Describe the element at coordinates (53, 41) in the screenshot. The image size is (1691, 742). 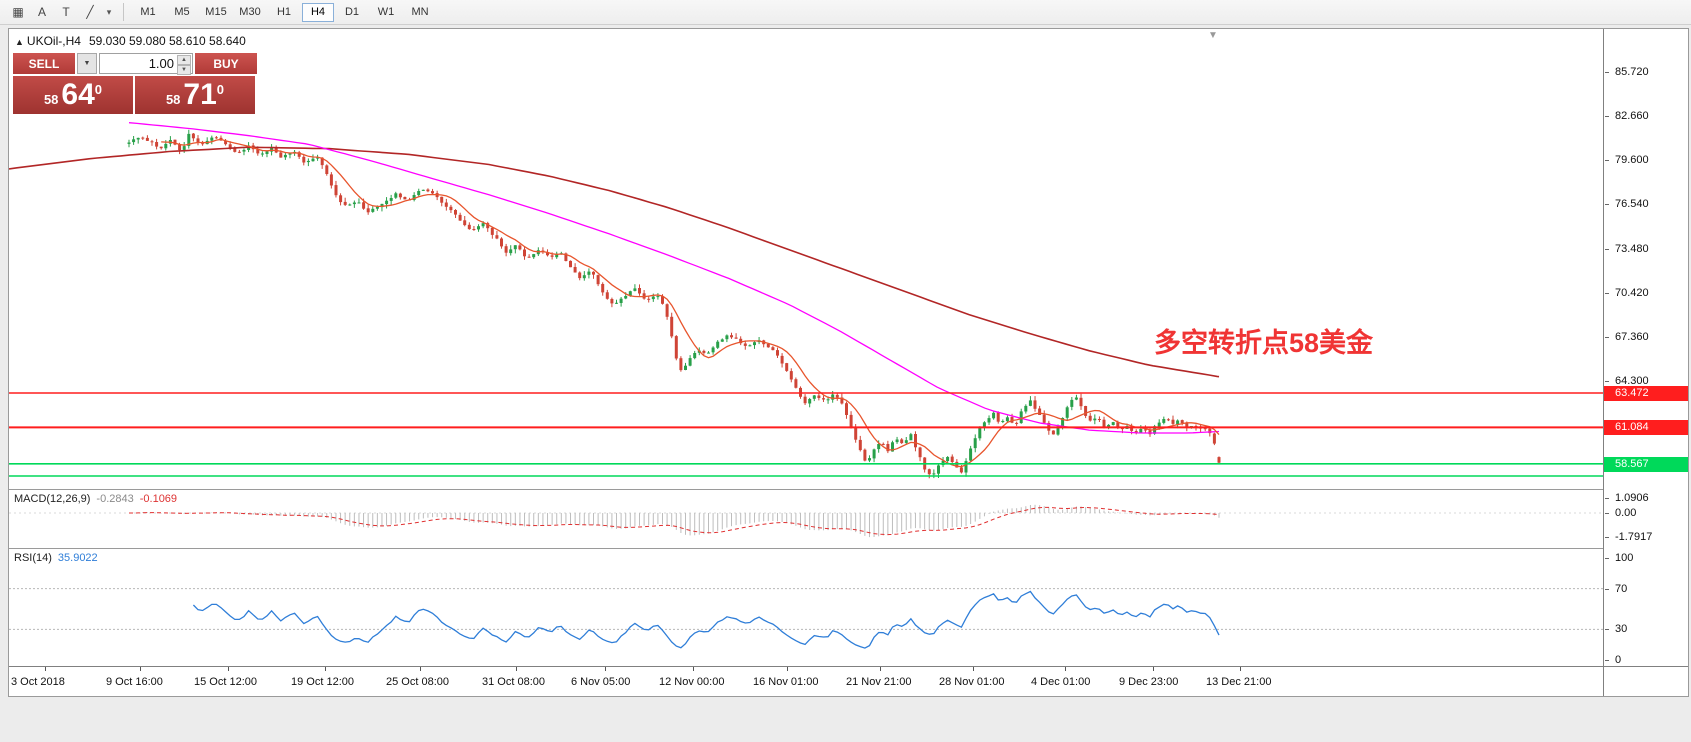
I see `symbol-period-label: UKOil-,H4` at that location.